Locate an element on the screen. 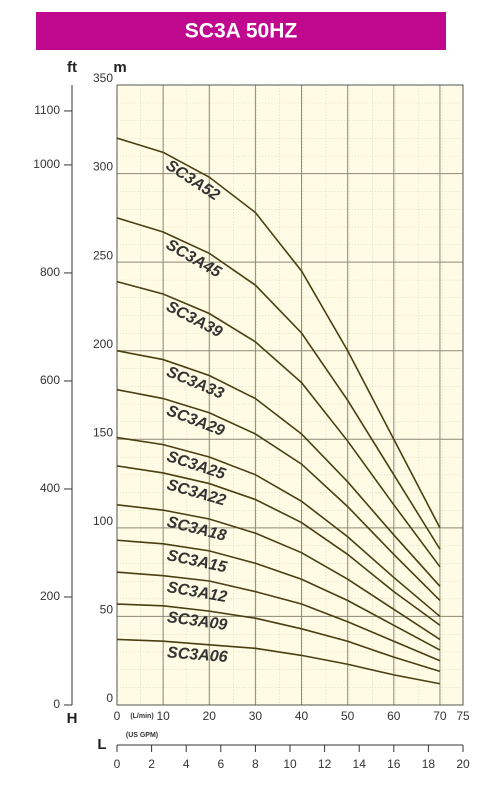 The height and width of the screenshot is (787, 494). x2-tick-label: 8 is located at coordinates (255, 764).